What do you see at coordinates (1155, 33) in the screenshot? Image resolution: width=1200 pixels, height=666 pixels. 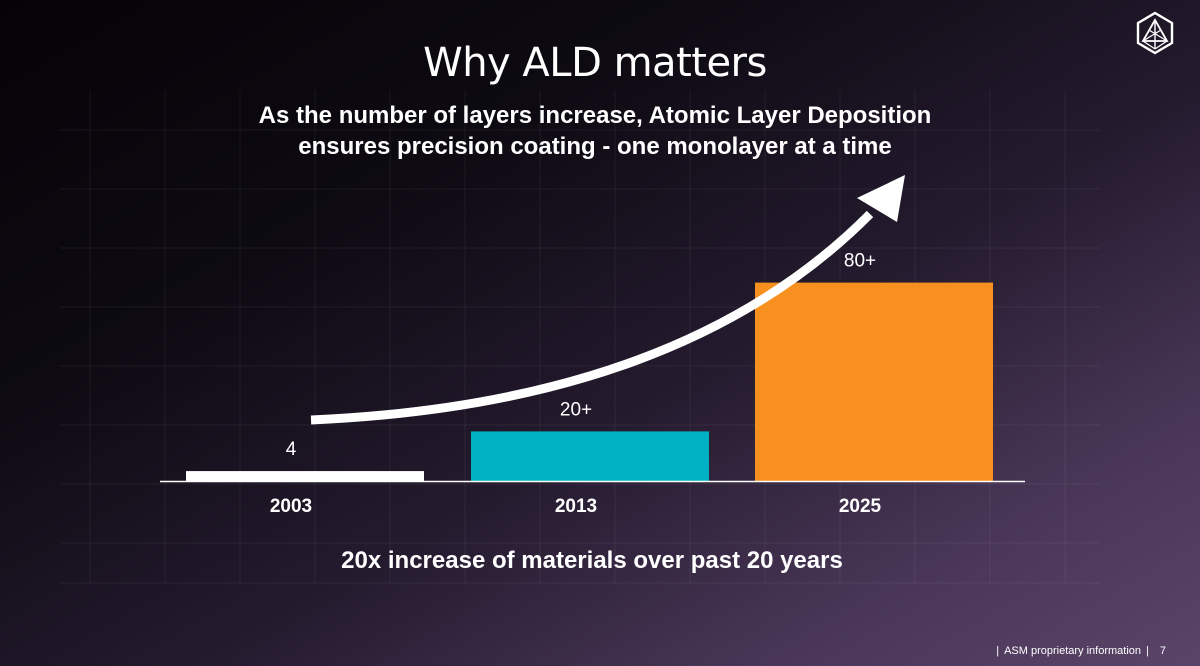 I see `geometric-atom-logo-icon` at bounding box center [1155, 33].